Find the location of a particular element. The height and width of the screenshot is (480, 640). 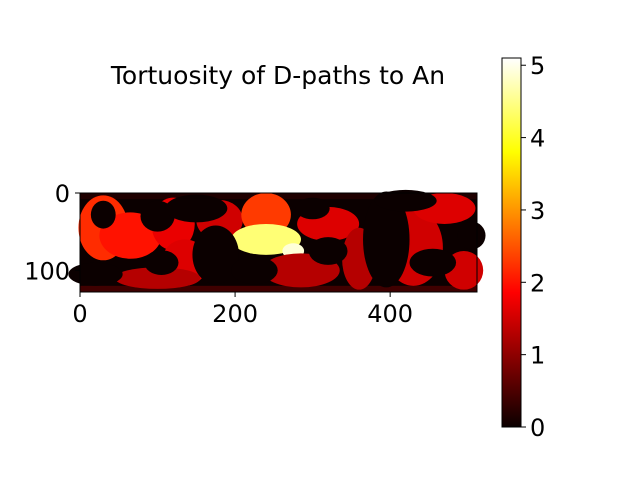

colorbar-tick-label: 0 is located at coordinates (537, 428).